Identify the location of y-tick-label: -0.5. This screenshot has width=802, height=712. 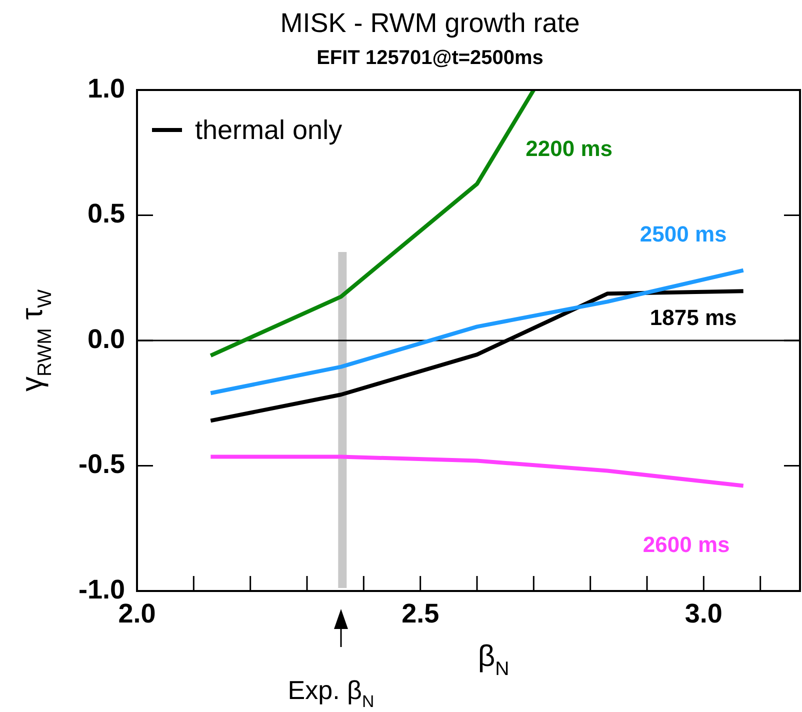
(101, 464).